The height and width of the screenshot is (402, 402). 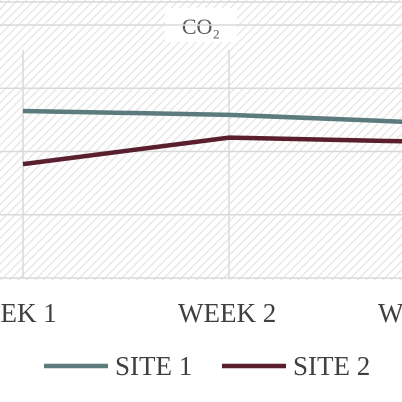 What do you see at coordinates (390, 313) in the screenshot?
I see `x-tick-label: W` at bounding box center [390, 313].